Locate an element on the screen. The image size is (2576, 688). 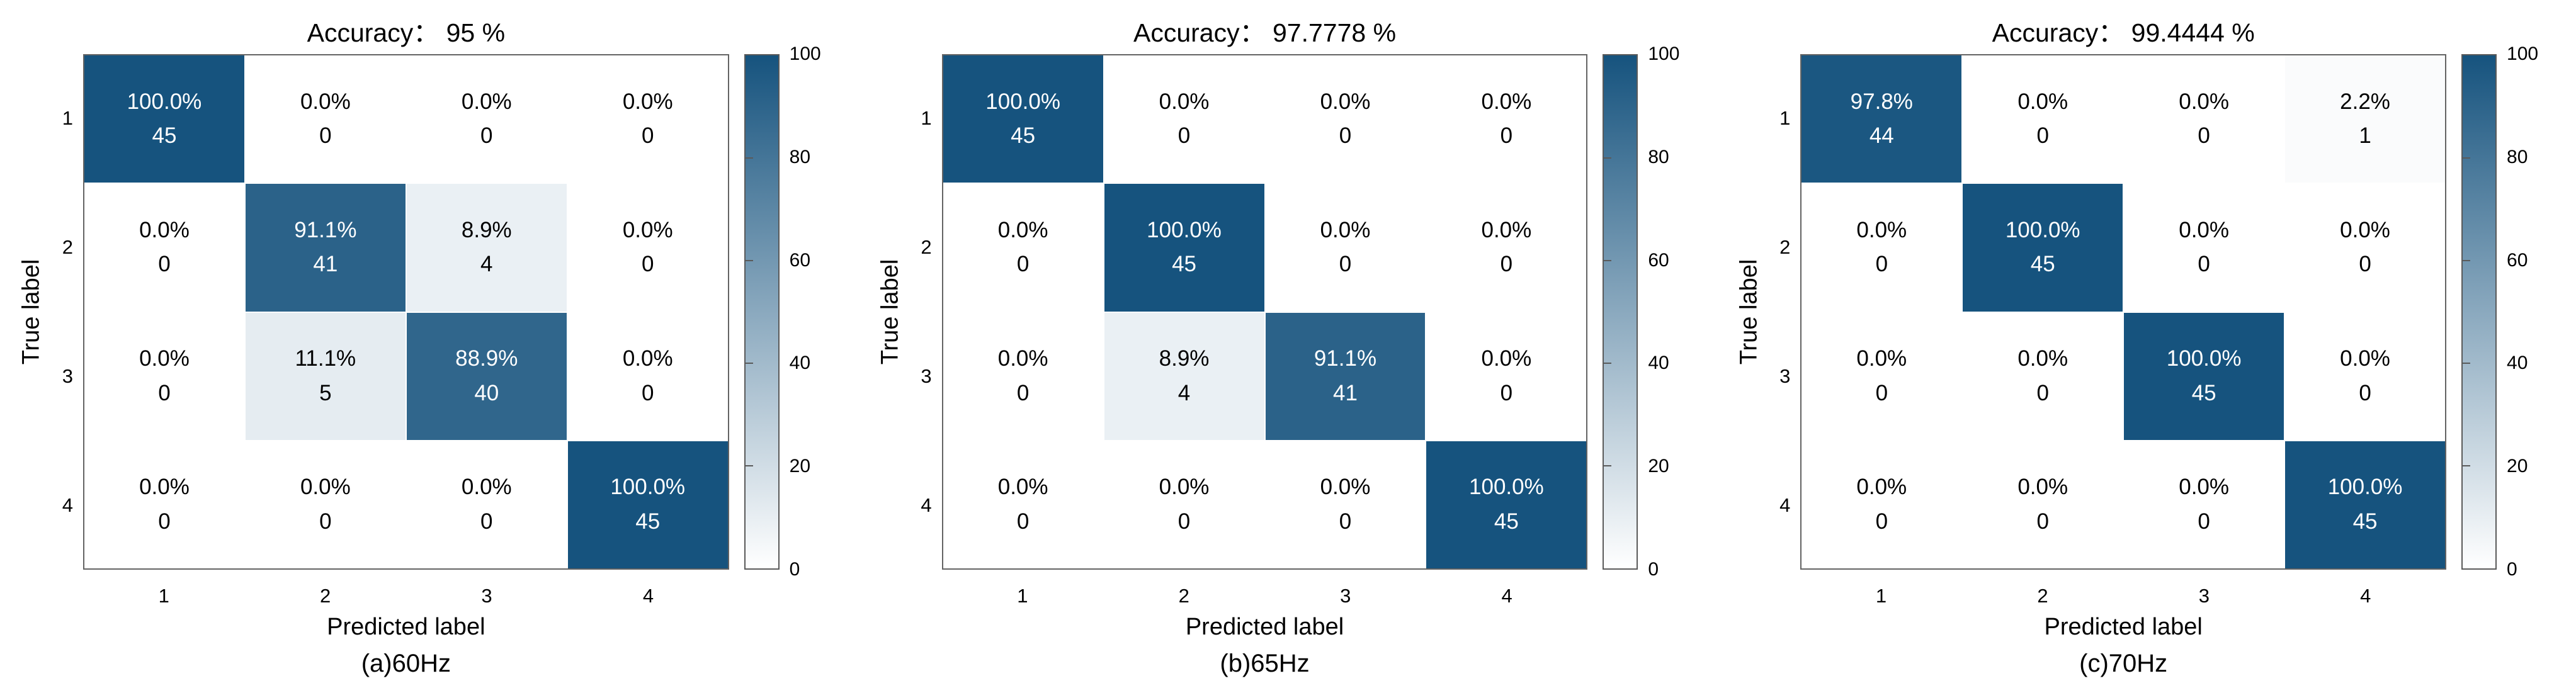
cell-count: 4 is located at coordinates (486, 264).